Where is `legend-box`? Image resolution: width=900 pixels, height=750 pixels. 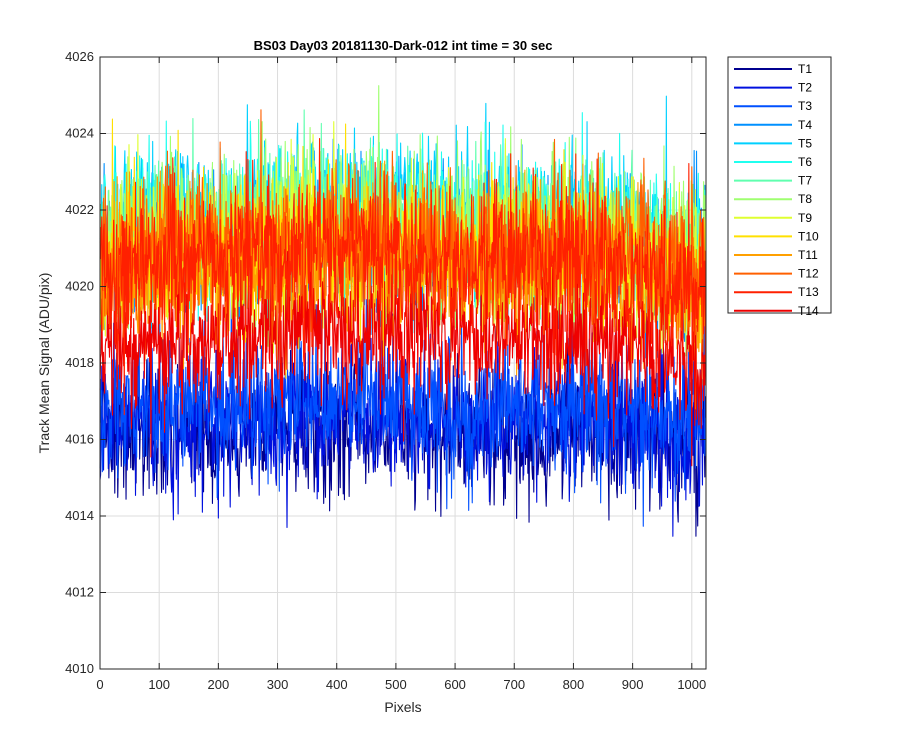 legend-box is located at coordinates (779, 185).